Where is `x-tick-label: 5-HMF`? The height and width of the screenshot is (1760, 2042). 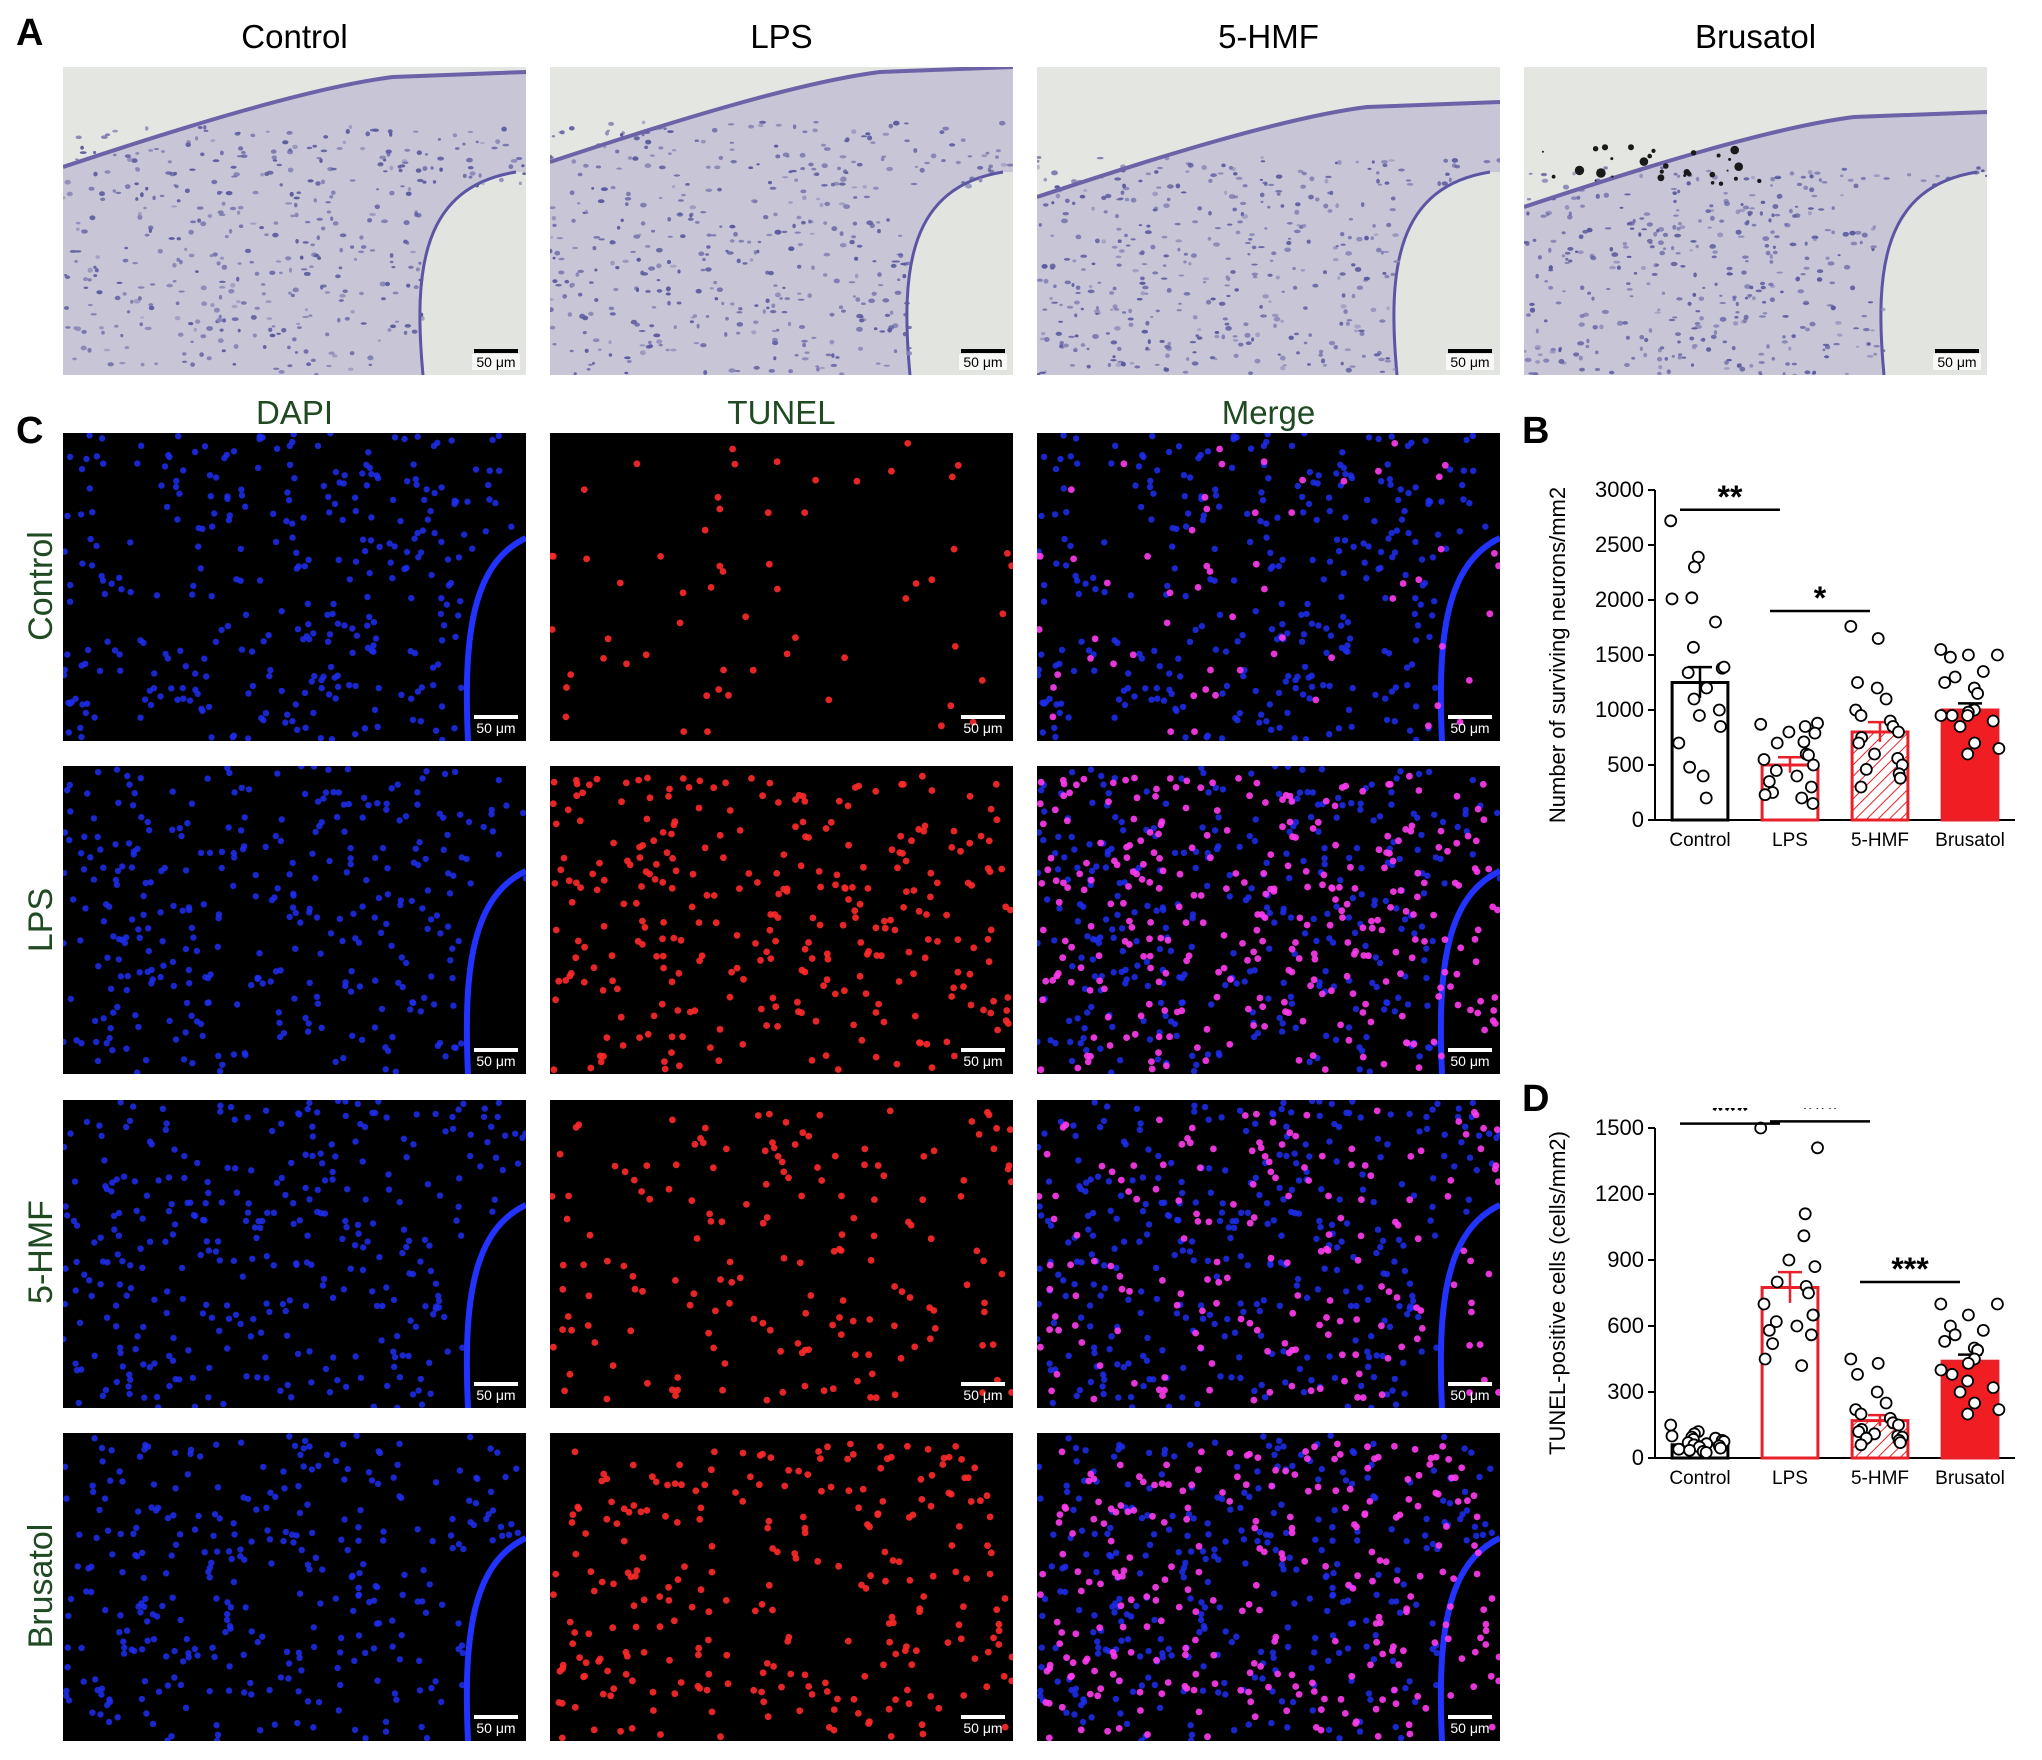
x-tick-label: 5-HMF is located at coordinates (1880, 840).